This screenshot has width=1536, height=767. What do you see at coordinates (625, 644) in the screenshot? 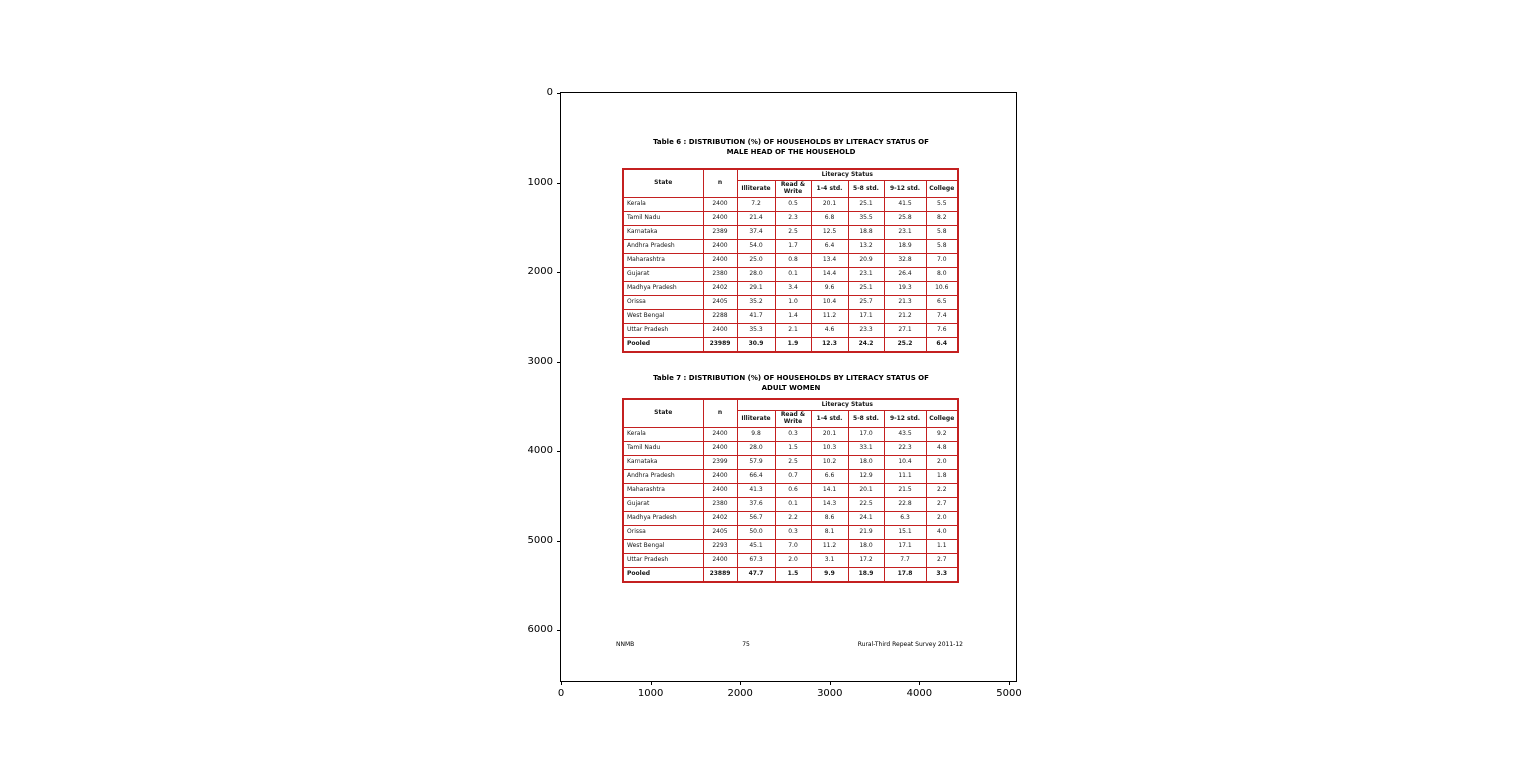
I see `footer-org: NNMB` at bounding box center [625, 644].